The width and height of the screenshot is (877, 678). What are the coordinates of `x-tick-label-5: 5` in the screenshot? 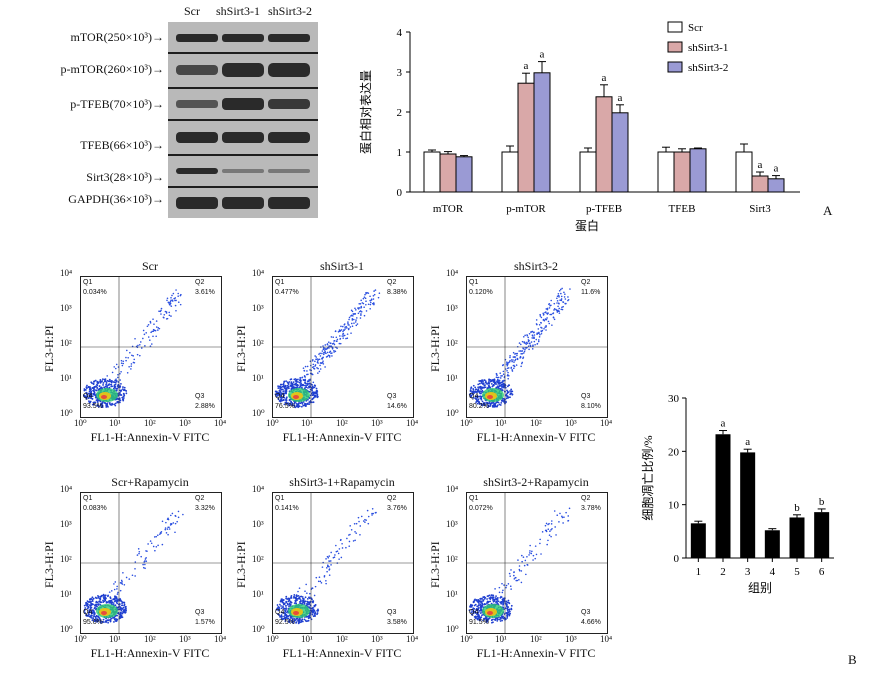 It's located at (797, 572).